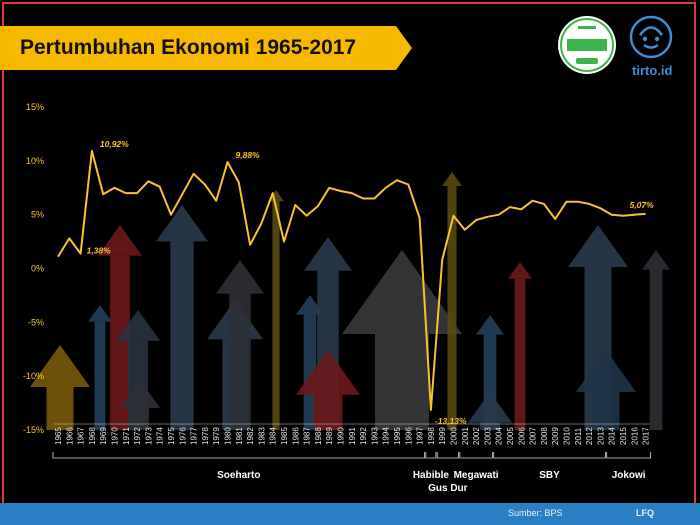 The image size is (700, 525). What do you see at coordinates (651, 37) in the screenshot?
I see `tirto-mascot-logo-icon` at bounding box center [651, 37].